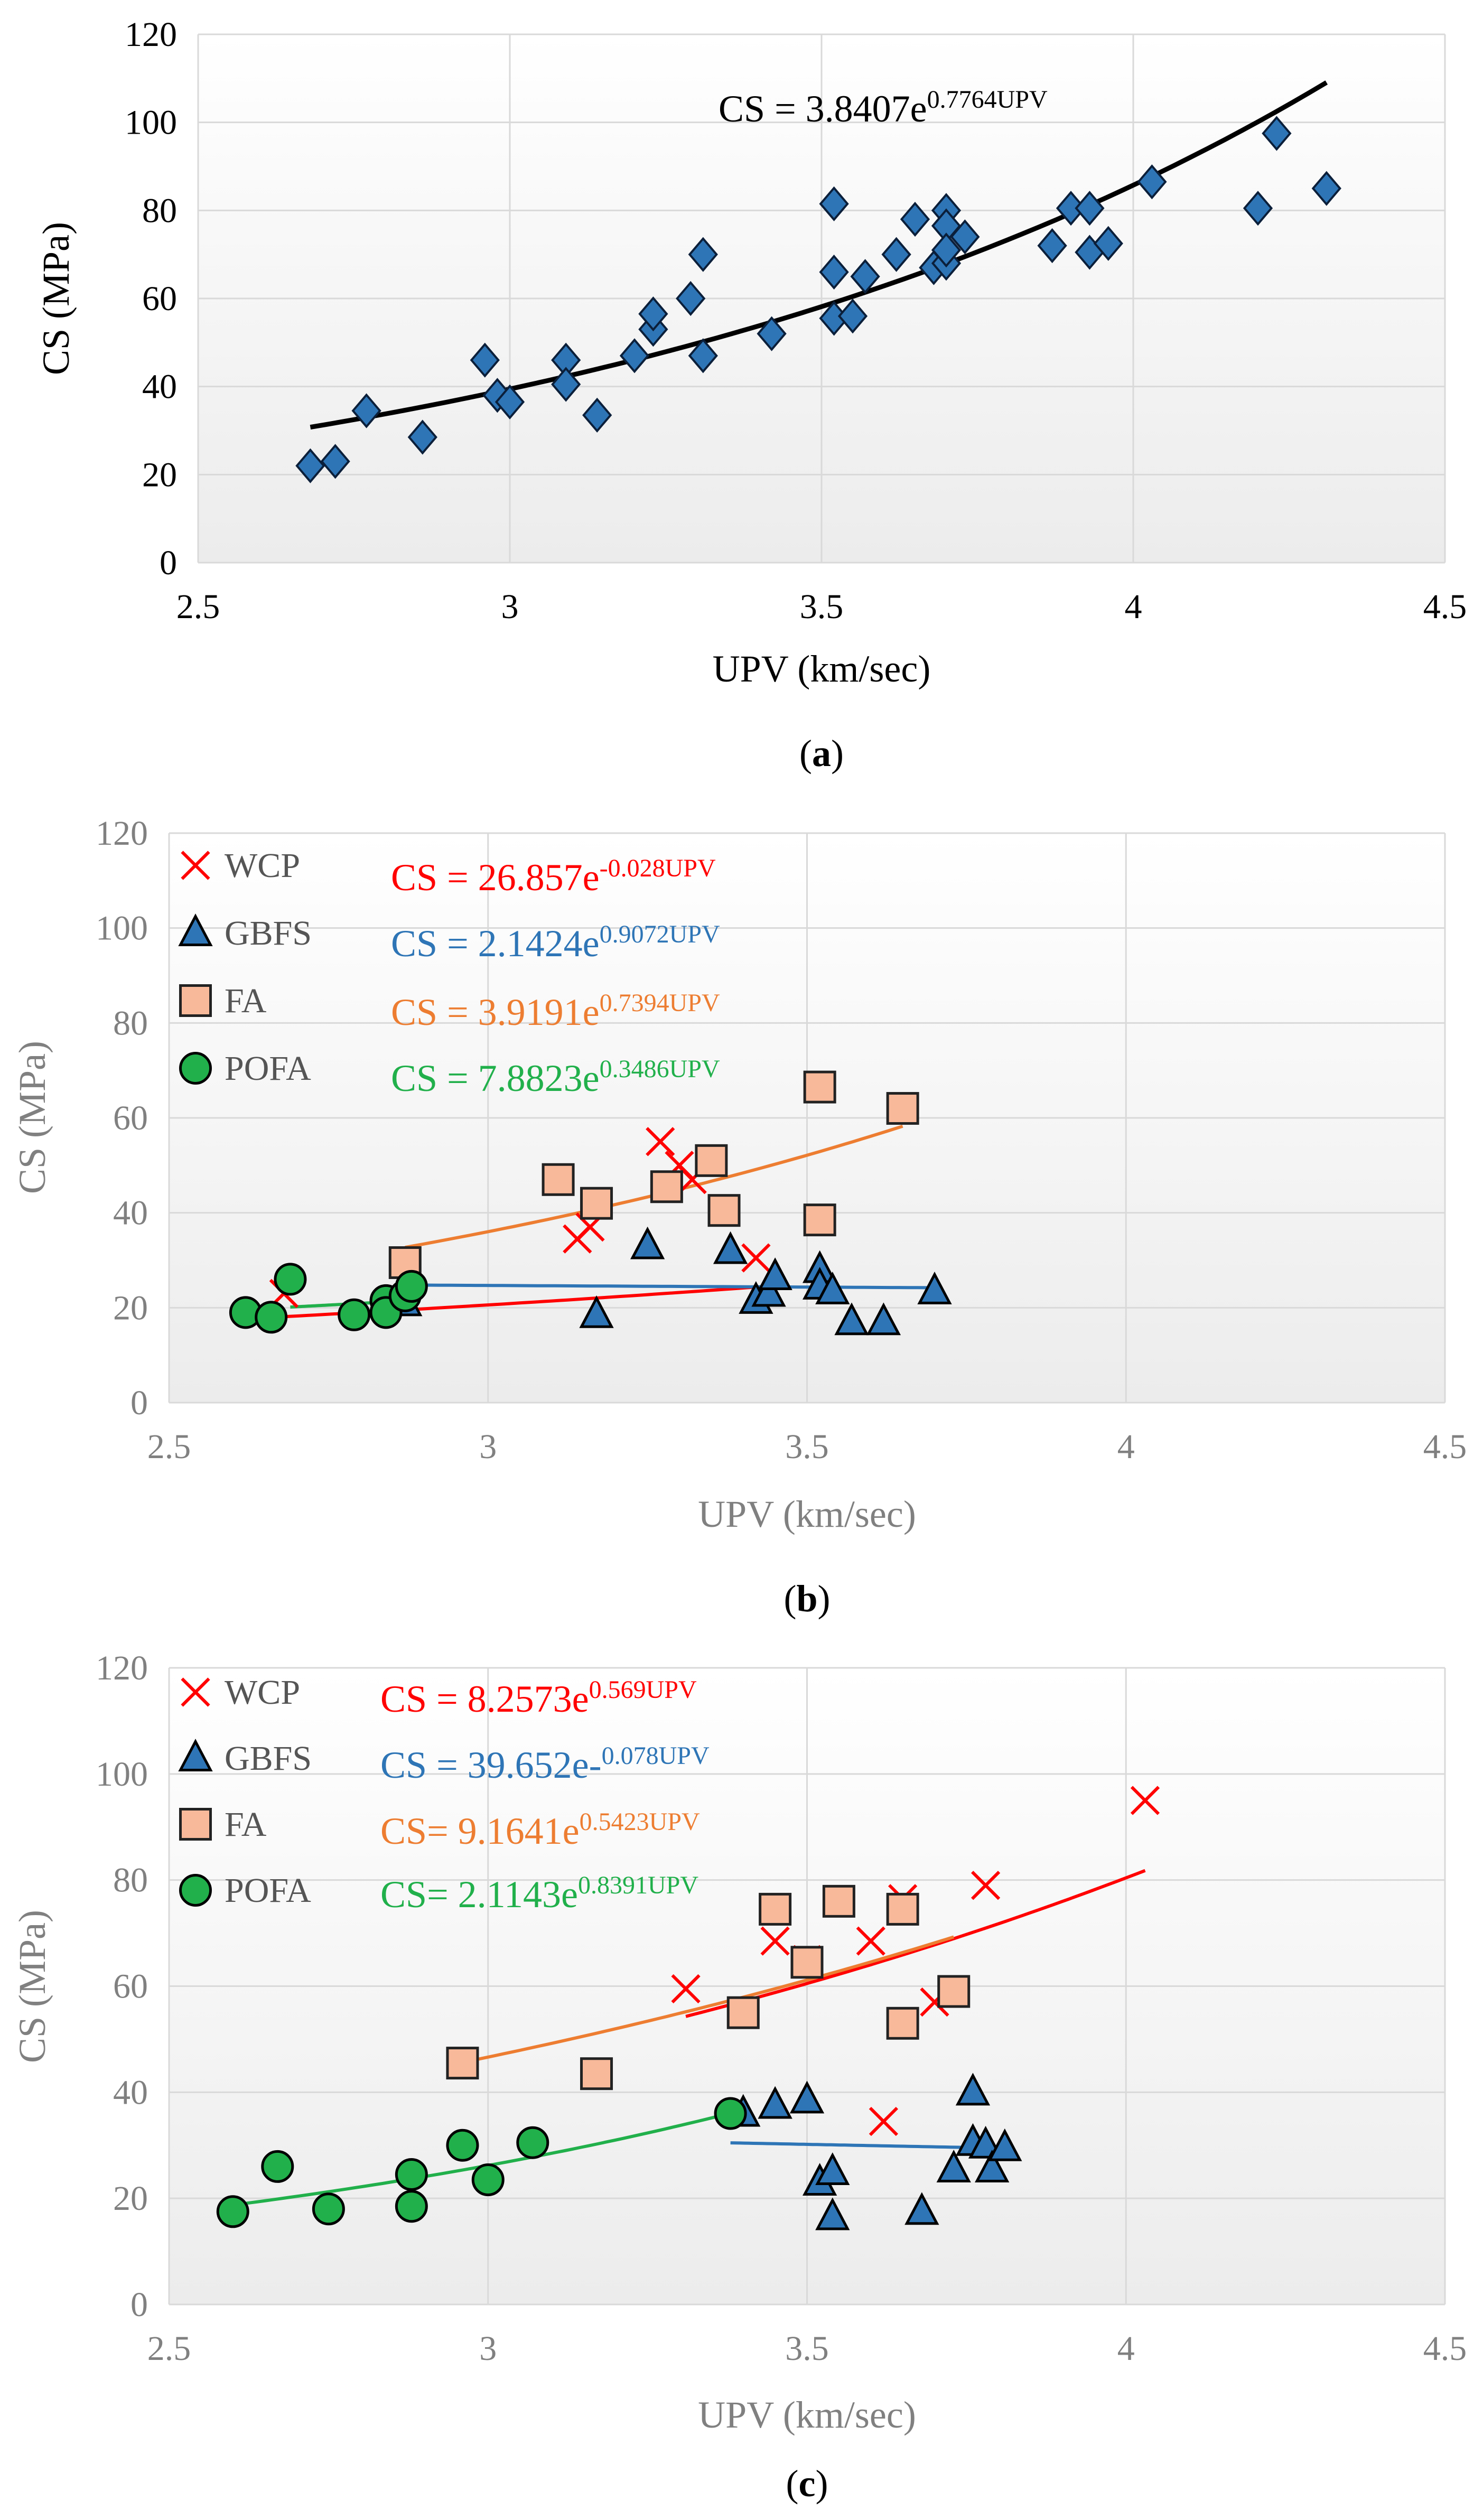 Image resolution: width=1483 pixels, height=2520 pixels. Describe the element at coordinates (131, 1986) in the screenshot. I see `y-tick-label: 60` at that location.